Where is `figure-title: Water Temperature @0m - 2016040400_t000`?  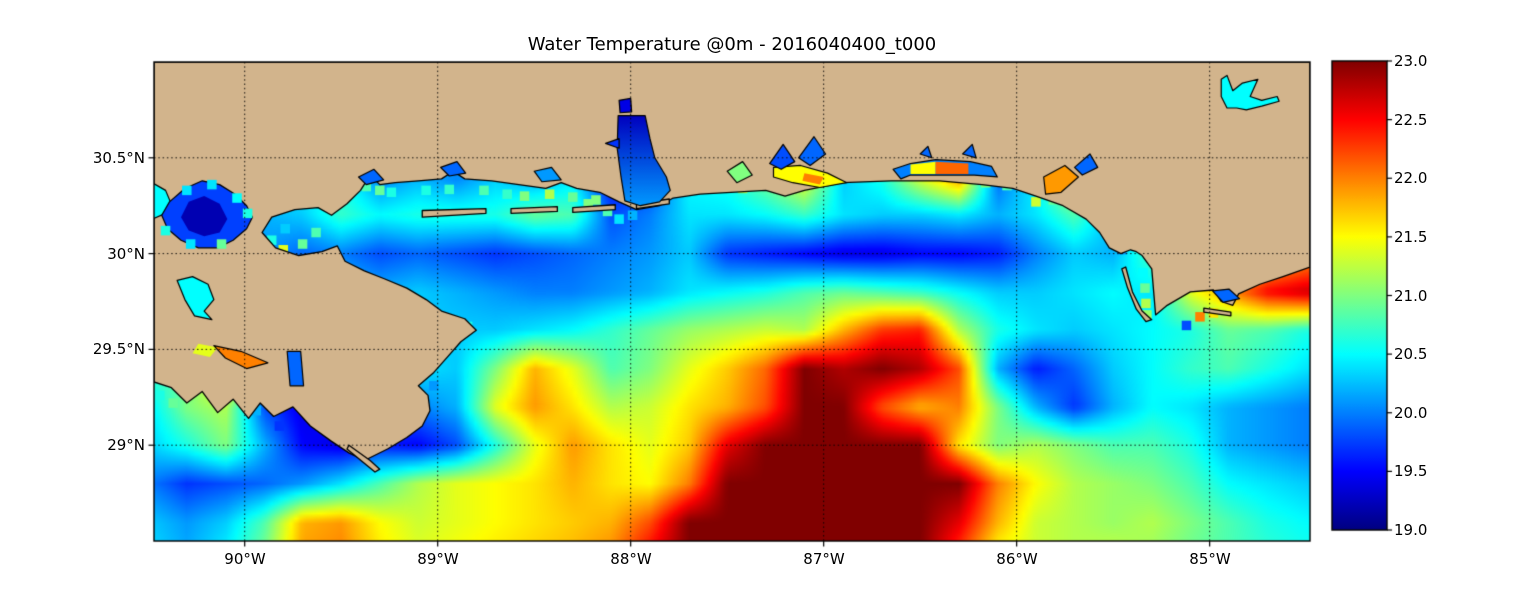 figure-title: Water Temperature @0m - 2016040400_t000 is located at coordinates (732, 44).